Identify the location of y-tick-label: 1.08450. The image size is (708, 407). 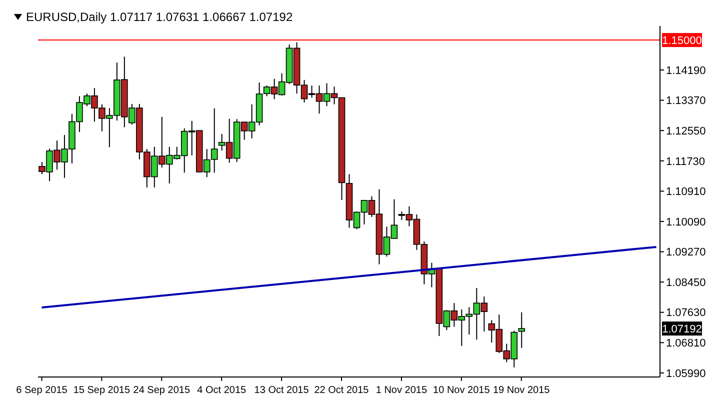
(686, 282).